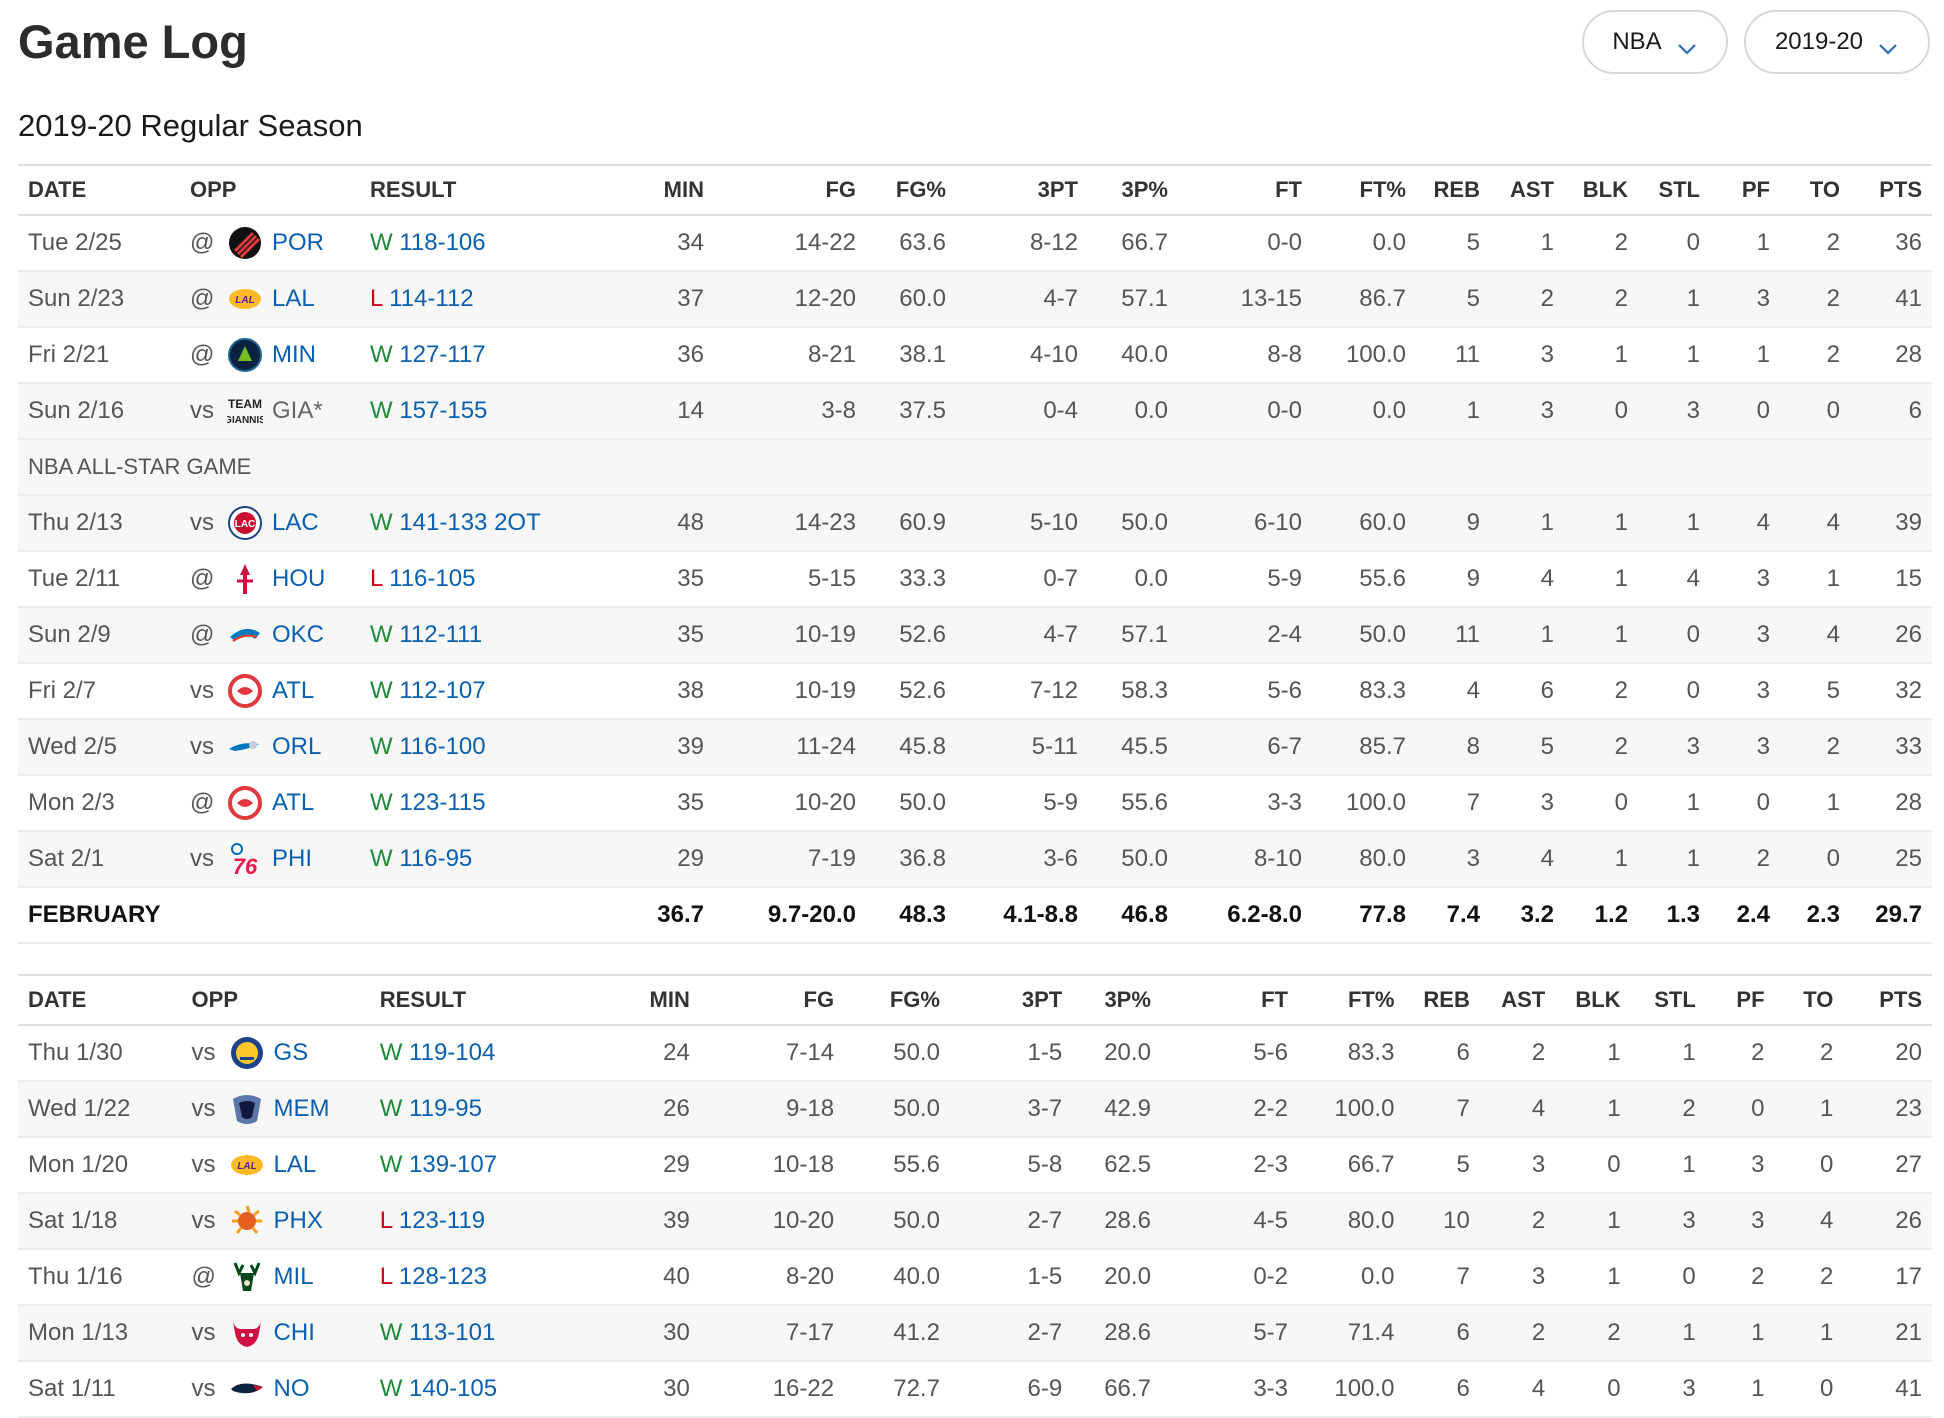 Image resolution: width=1944 pixels, height=1418 pixels. I want to click on POR-logo-icon, so click(245, 243).